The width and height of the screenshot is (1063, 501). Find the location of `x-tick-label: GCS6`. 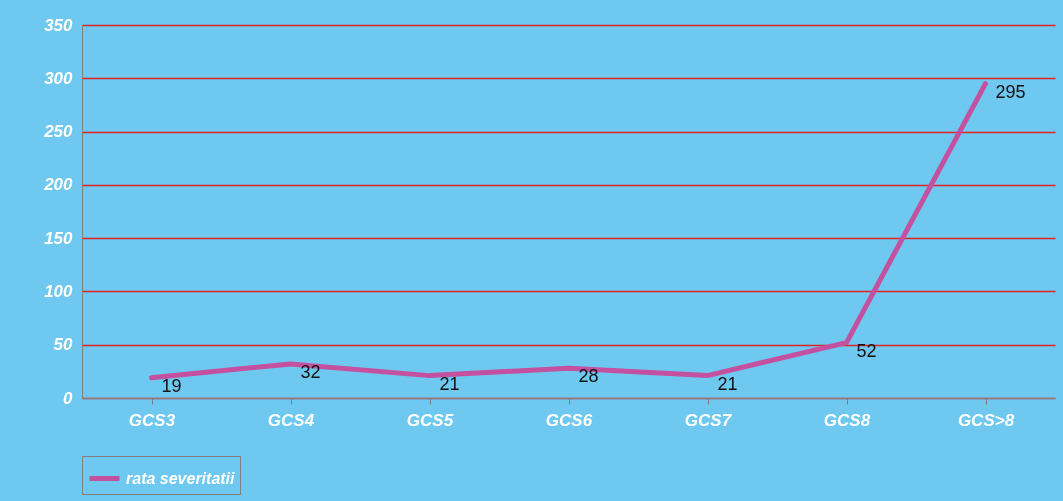

x-tick-label: GCS6 is located at coordinates (569, 420).